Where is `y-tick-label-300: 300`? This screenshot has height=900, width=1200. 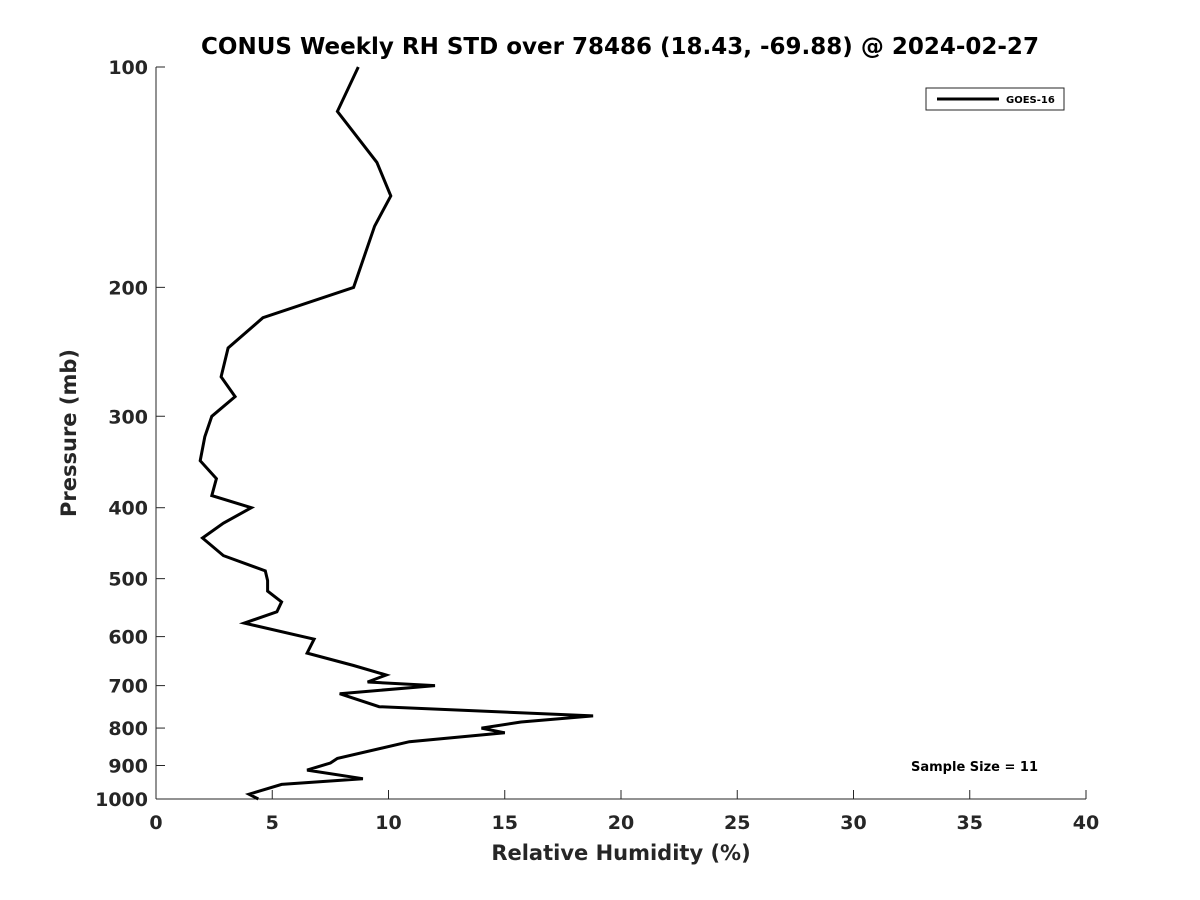 y-tick-label-300: 300 is located at coordinates (128, 417).